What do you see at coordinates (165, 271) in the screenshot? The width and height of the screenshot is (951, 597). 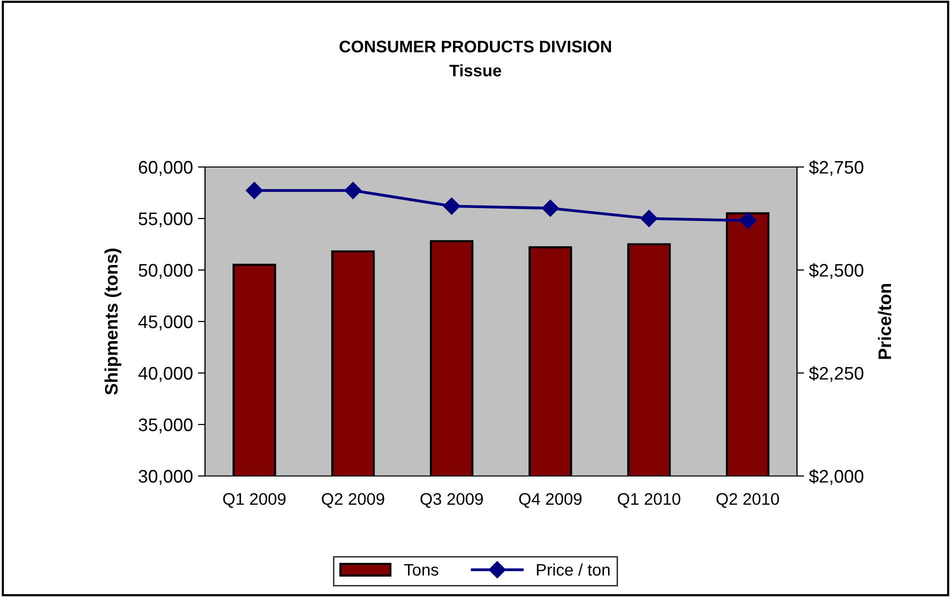 I see `y-tick-label: 50,000` at bounding box center [165, 271].